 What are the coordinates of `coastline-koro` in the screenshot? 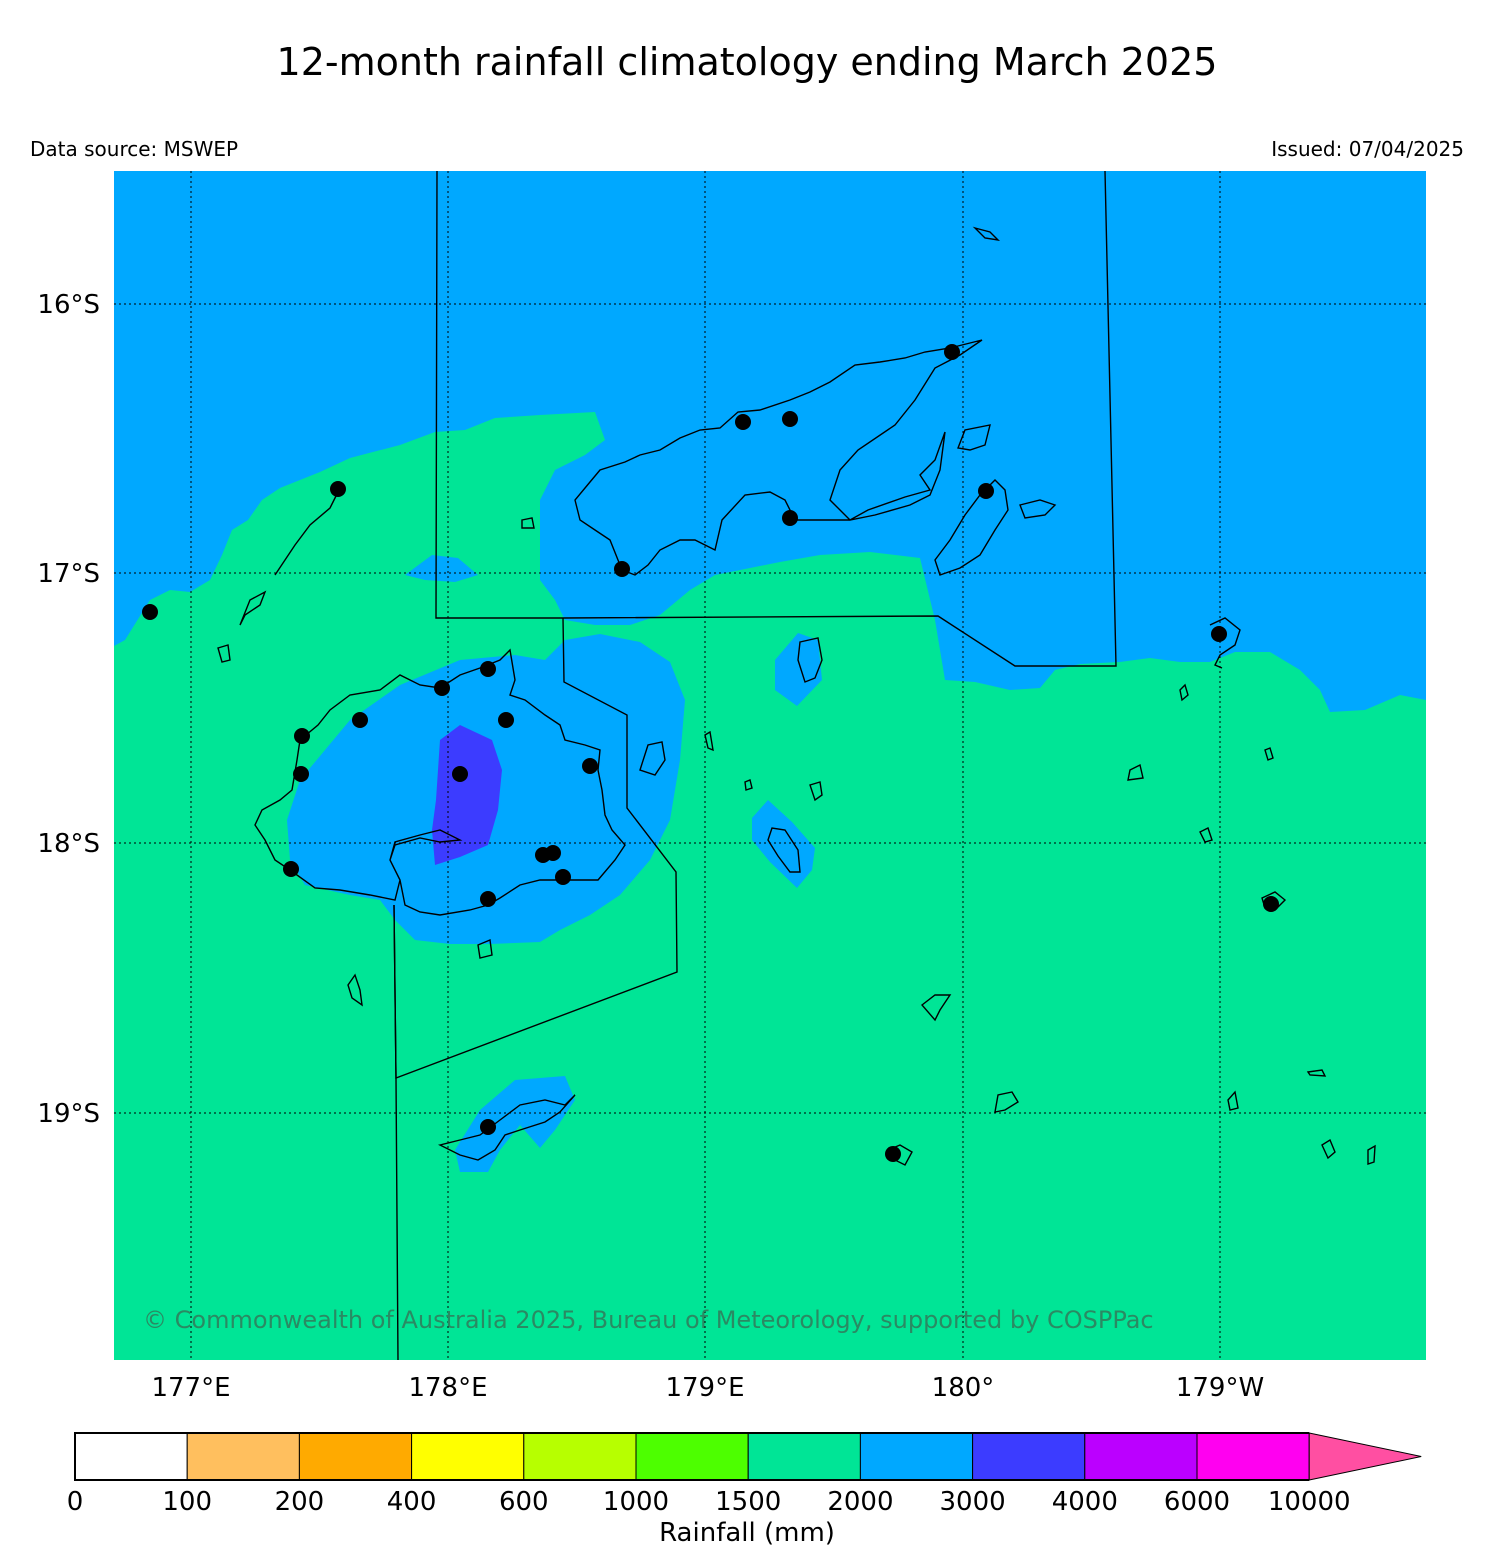 It's located at (810, 660).